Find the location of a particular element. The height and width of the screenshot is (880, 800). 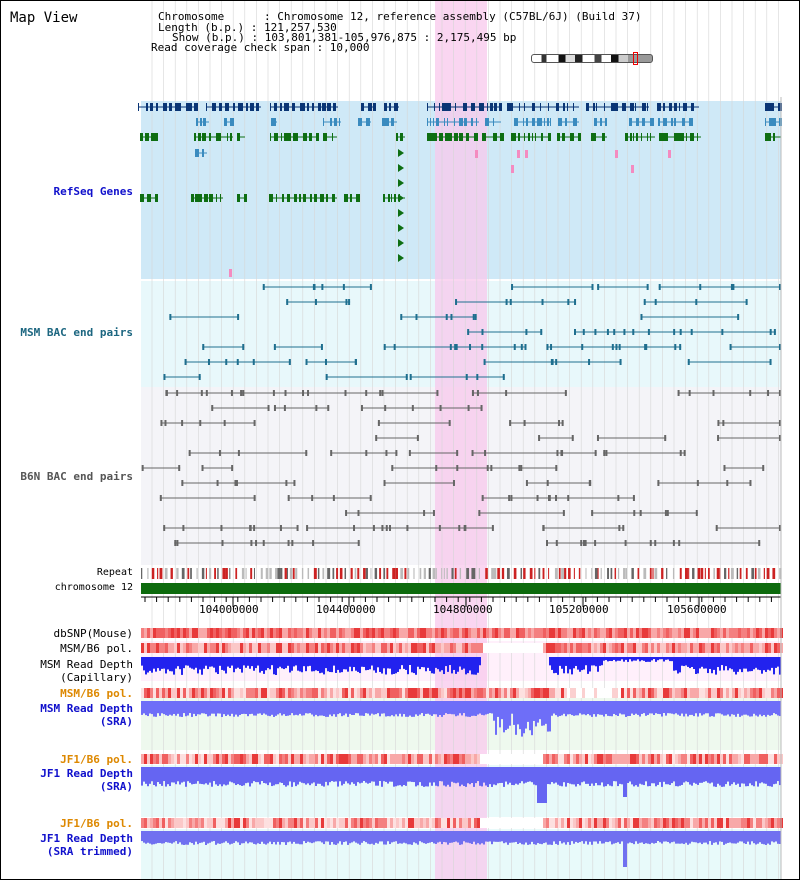

track-label-jf1-read-depth-trim: JF1 Read Depth is located at coordinates (86, 838).